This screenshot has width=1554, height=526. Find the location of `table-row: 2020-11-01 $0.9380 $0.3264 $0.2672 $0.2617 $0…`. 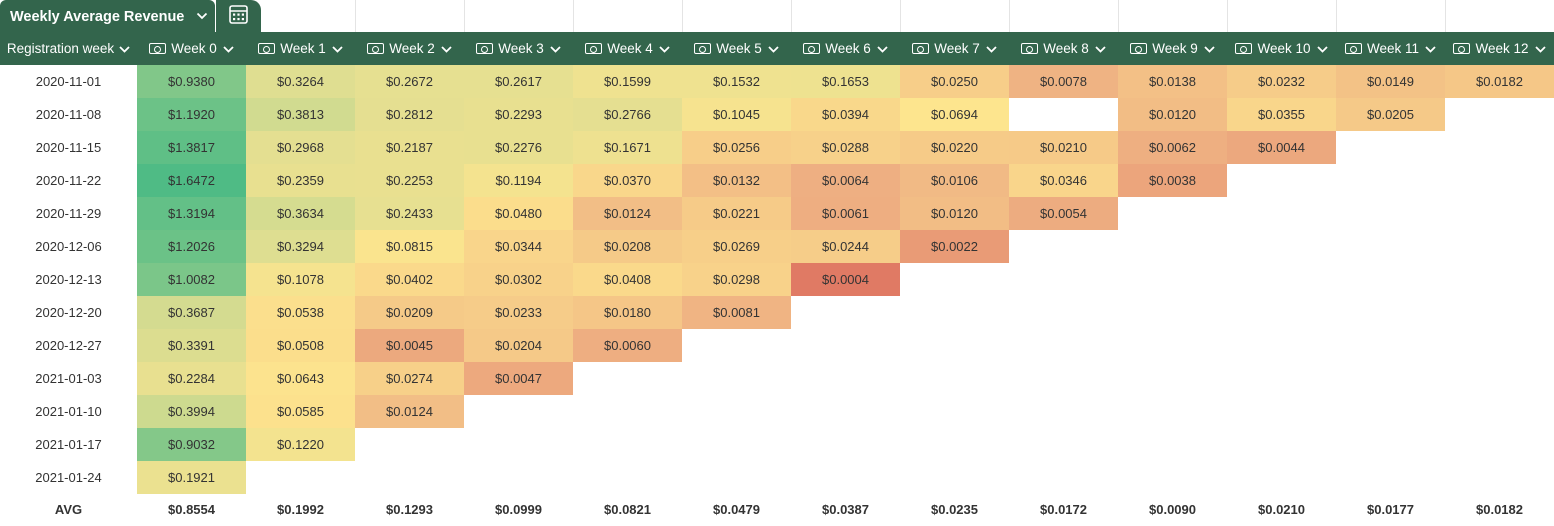

table-row: 2020-11-01 $0.9380 $0.3264 $0.2672 $0.2617 $0… is located at coordinates (777, 81).